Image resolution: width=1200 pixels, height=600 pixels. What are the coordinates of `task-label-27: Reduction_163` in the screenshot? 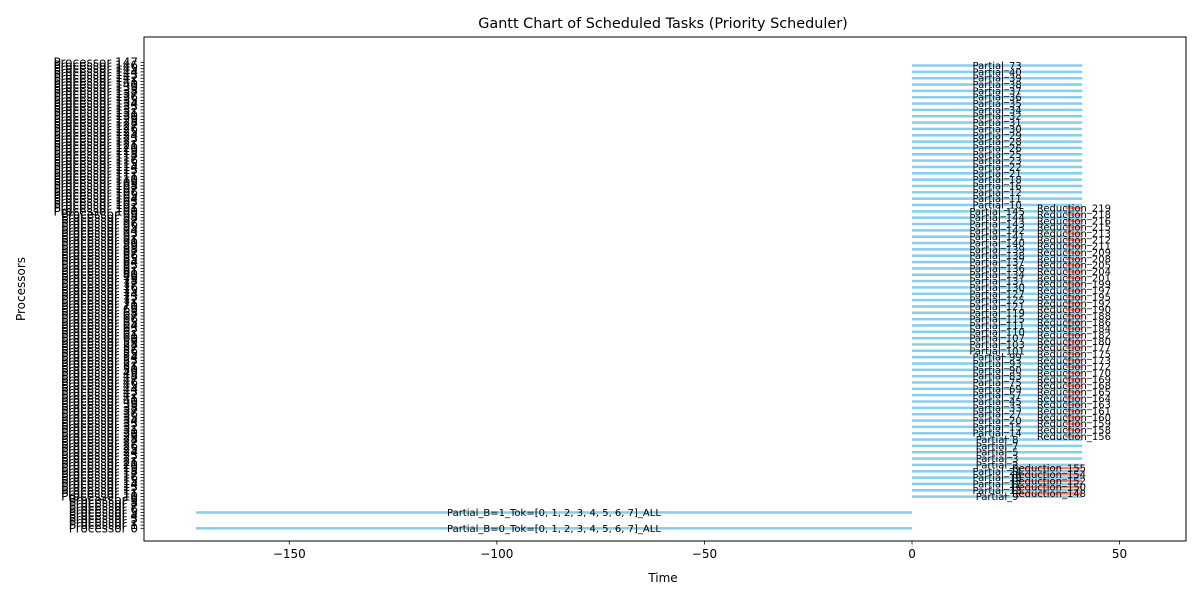 It's located at (1074, 405).